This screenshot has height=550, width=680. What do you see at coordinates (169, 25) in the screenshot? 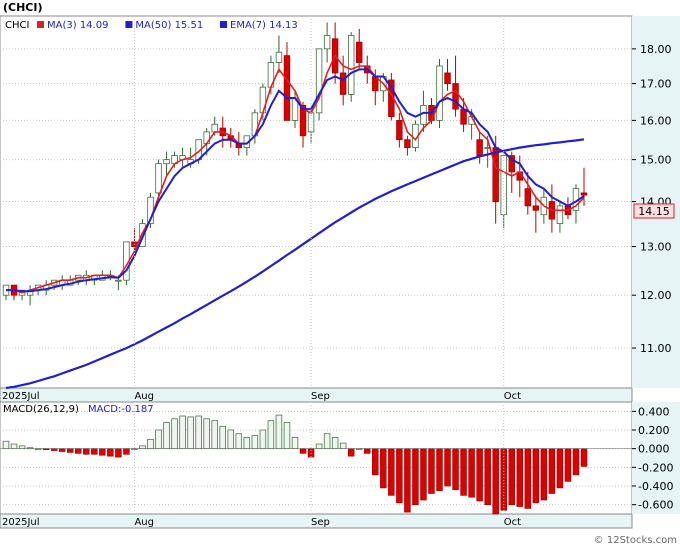
I see `legend-label: MA(50) 15.51` at bounding box center [169, 25].